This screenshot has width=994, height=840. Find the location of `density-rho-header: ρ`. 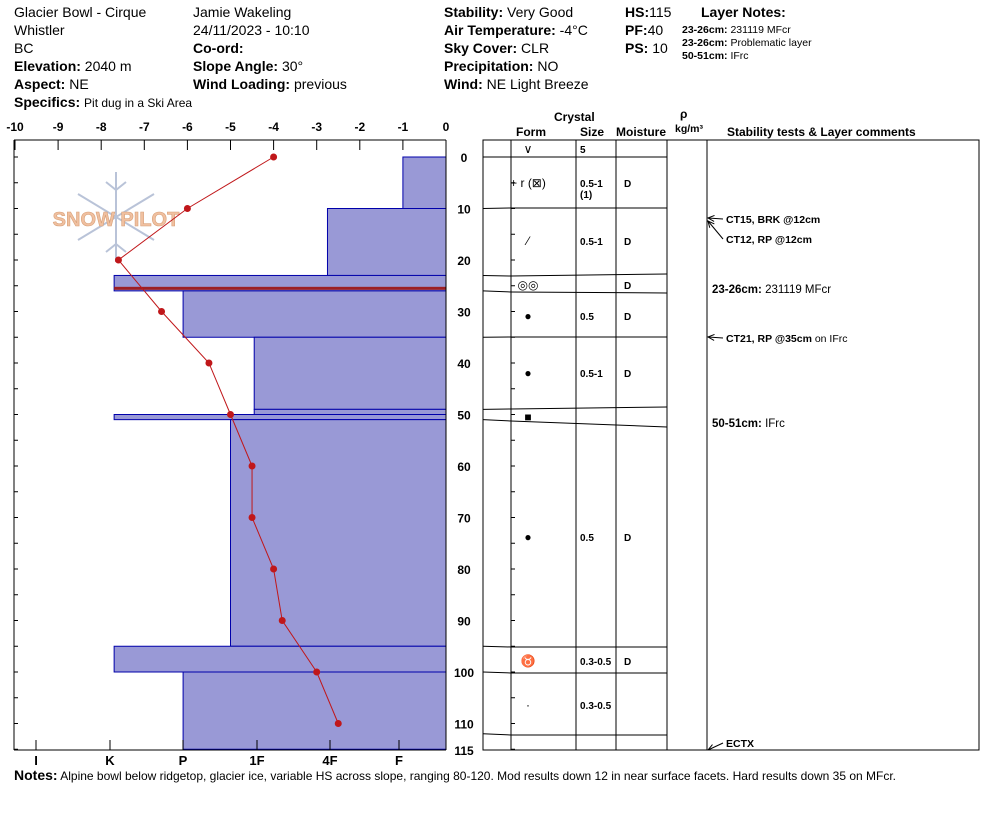

density-rho-header: ρ is located at coordinates (684, 114).